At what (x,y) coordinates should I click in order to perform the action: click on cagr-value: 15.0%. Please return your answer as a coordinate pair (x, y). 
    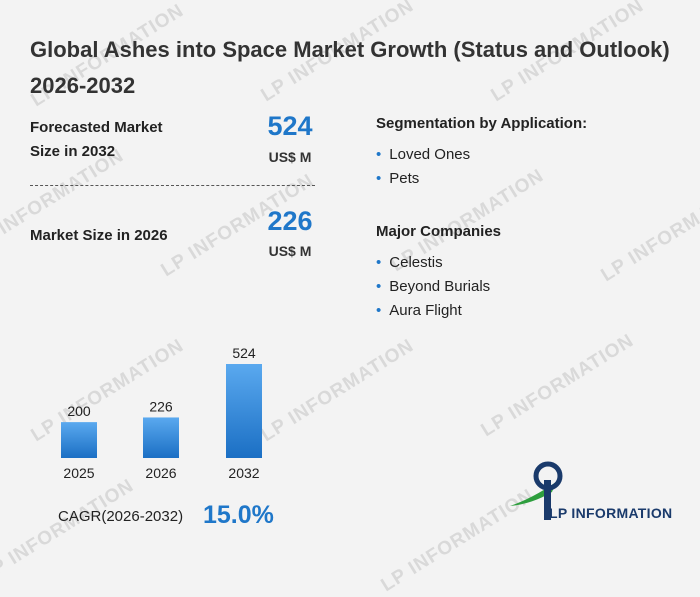
    Looking at the image, I should click on (238, 515).